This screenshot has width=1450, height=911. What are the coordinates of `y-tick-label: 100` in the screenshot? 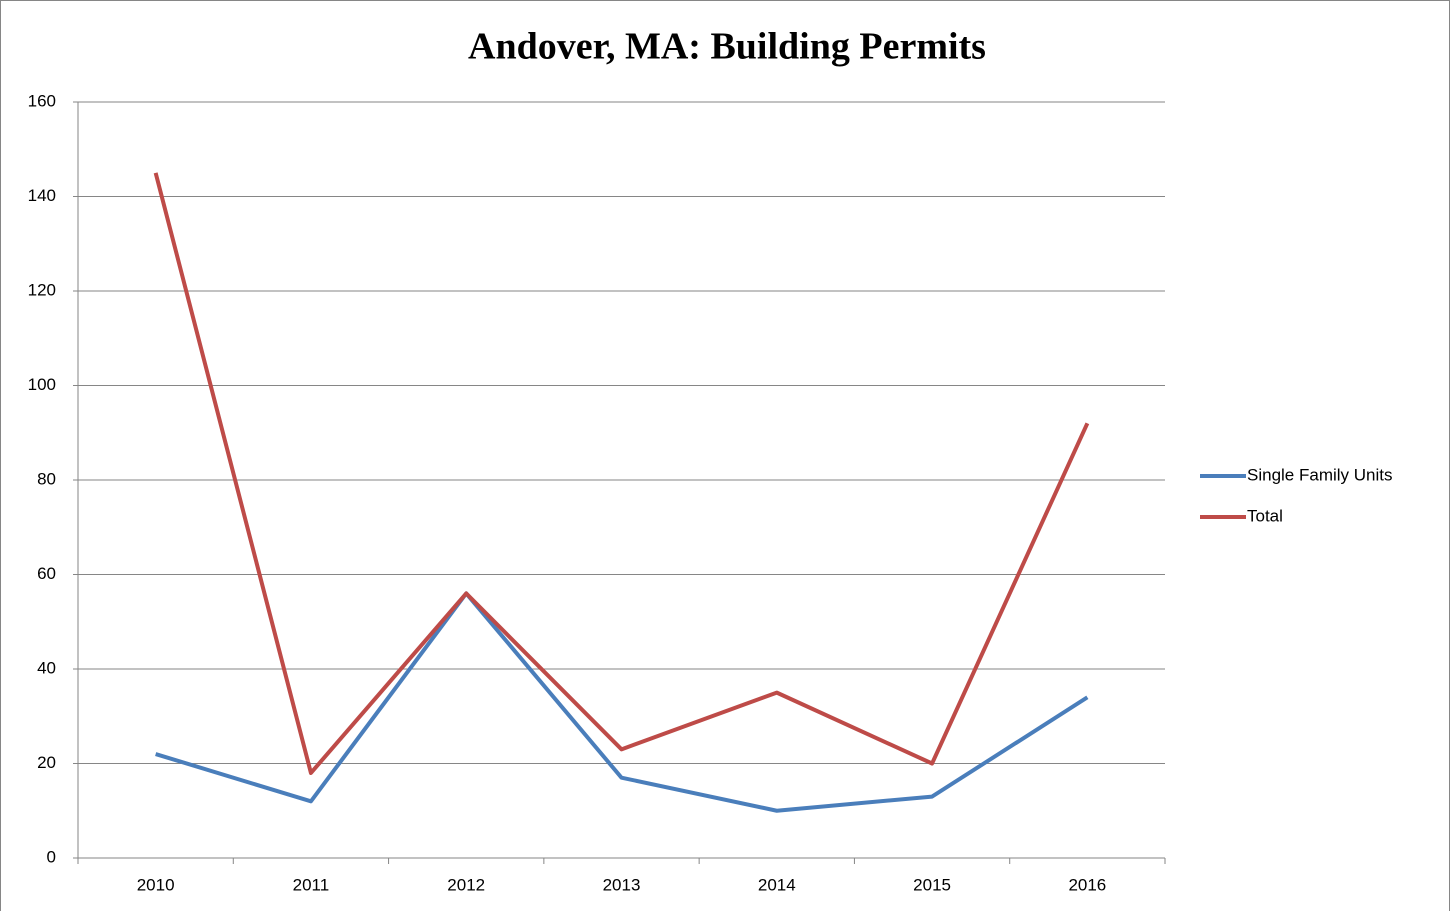 It's located at (42, 384).